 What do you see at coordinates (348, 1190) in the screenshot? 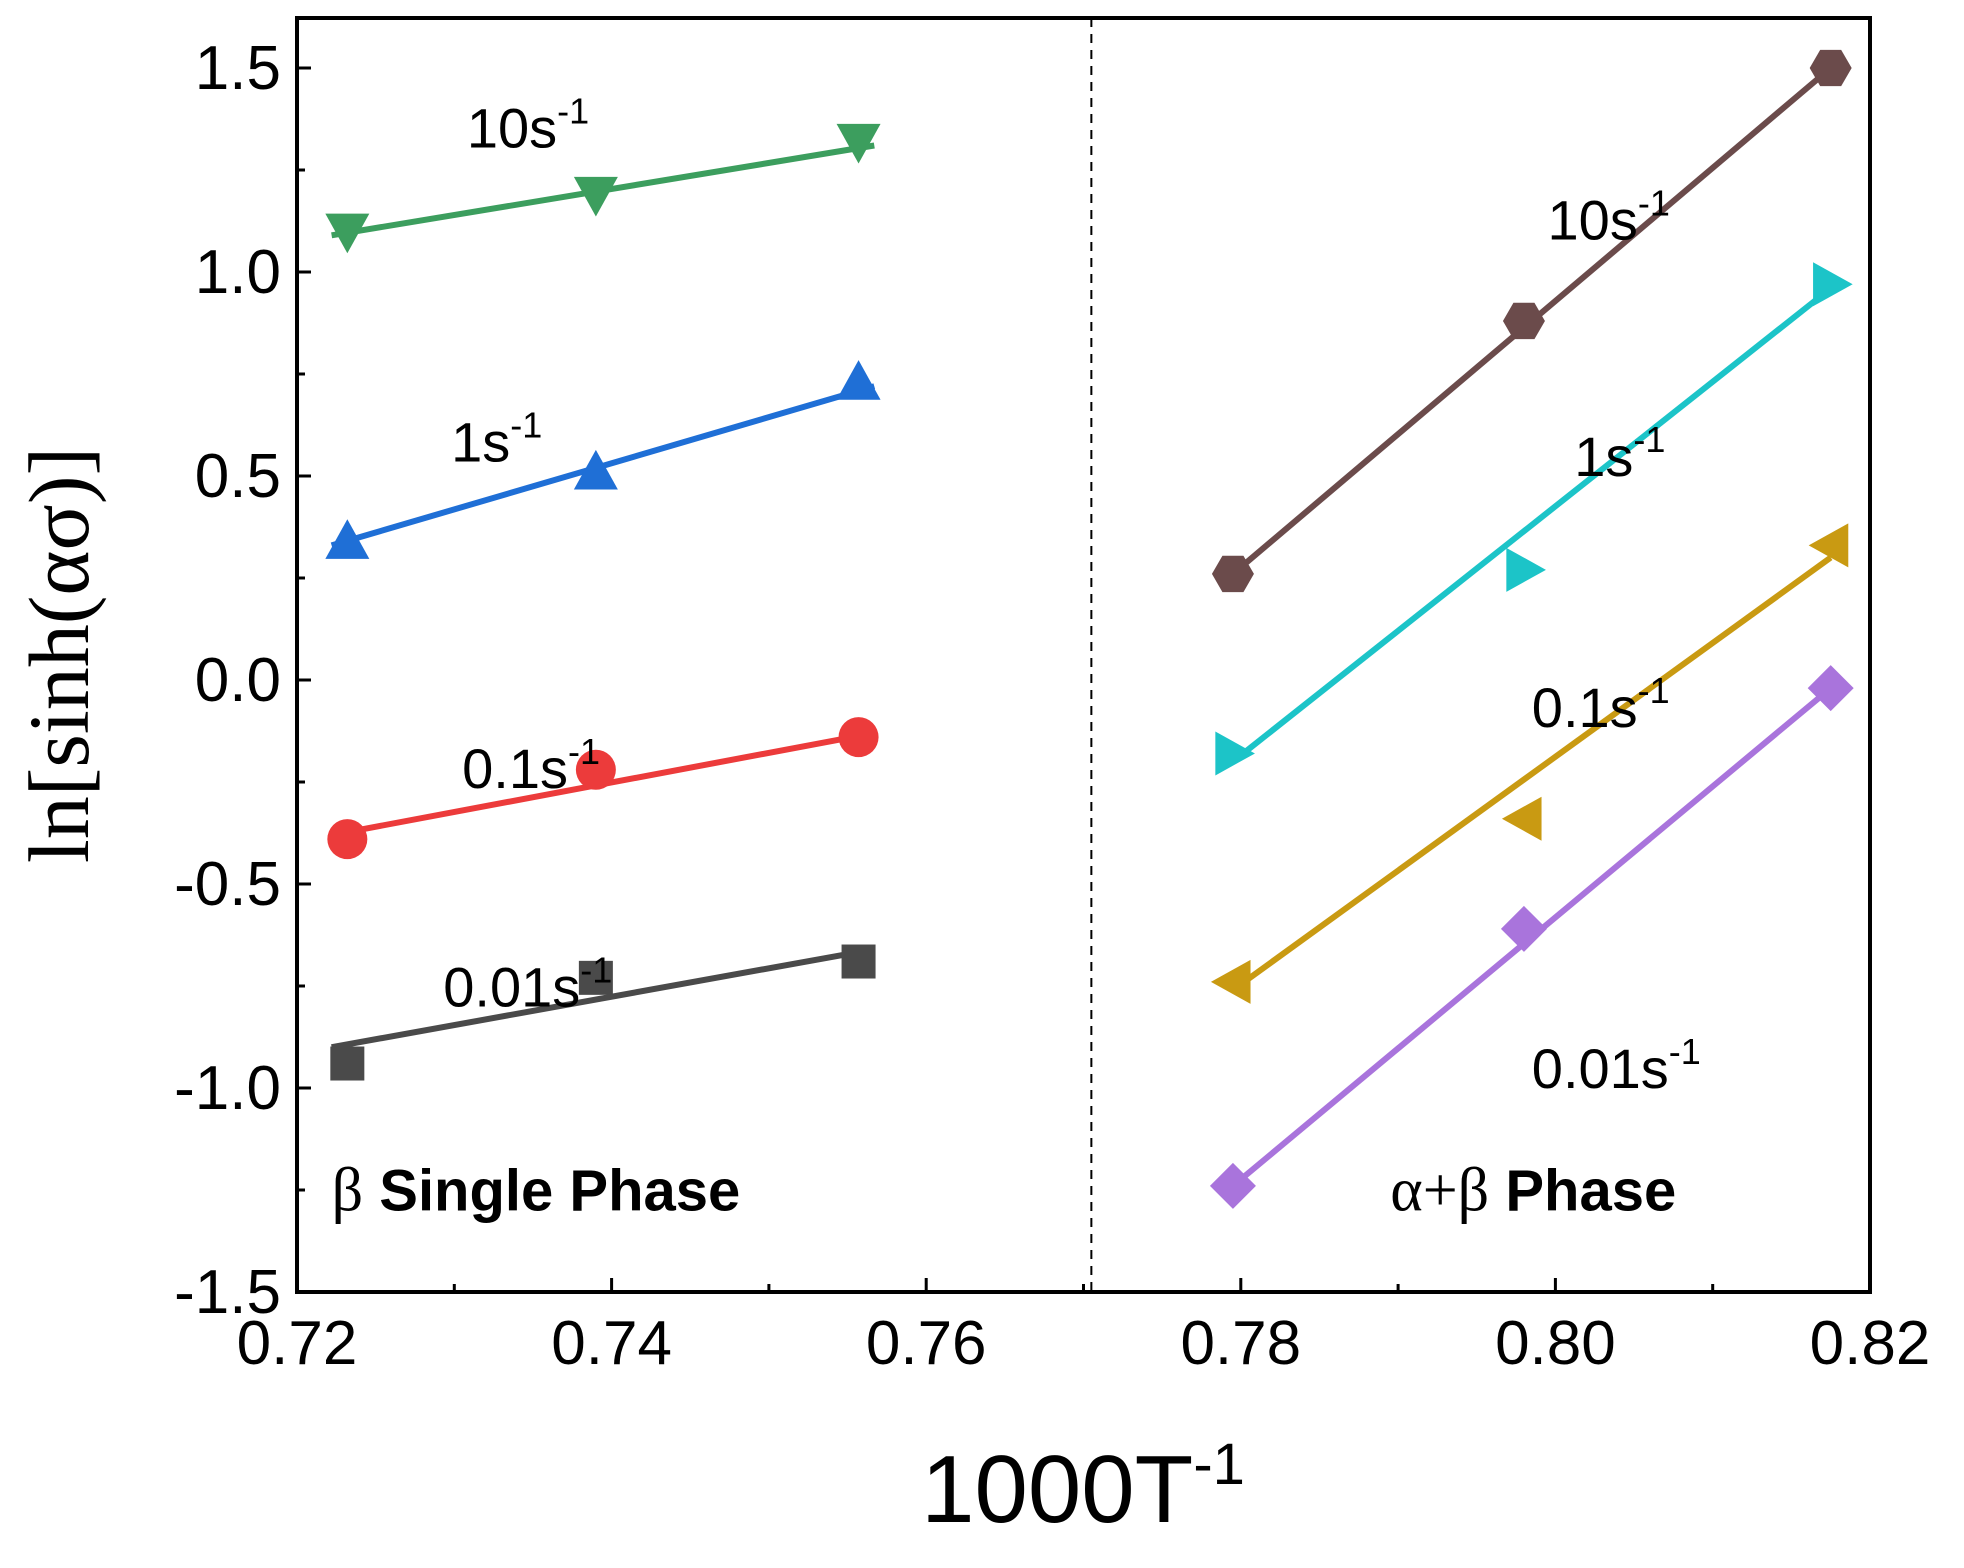
I see `phase-label-greek: β` at bounding box center [348, 1190].